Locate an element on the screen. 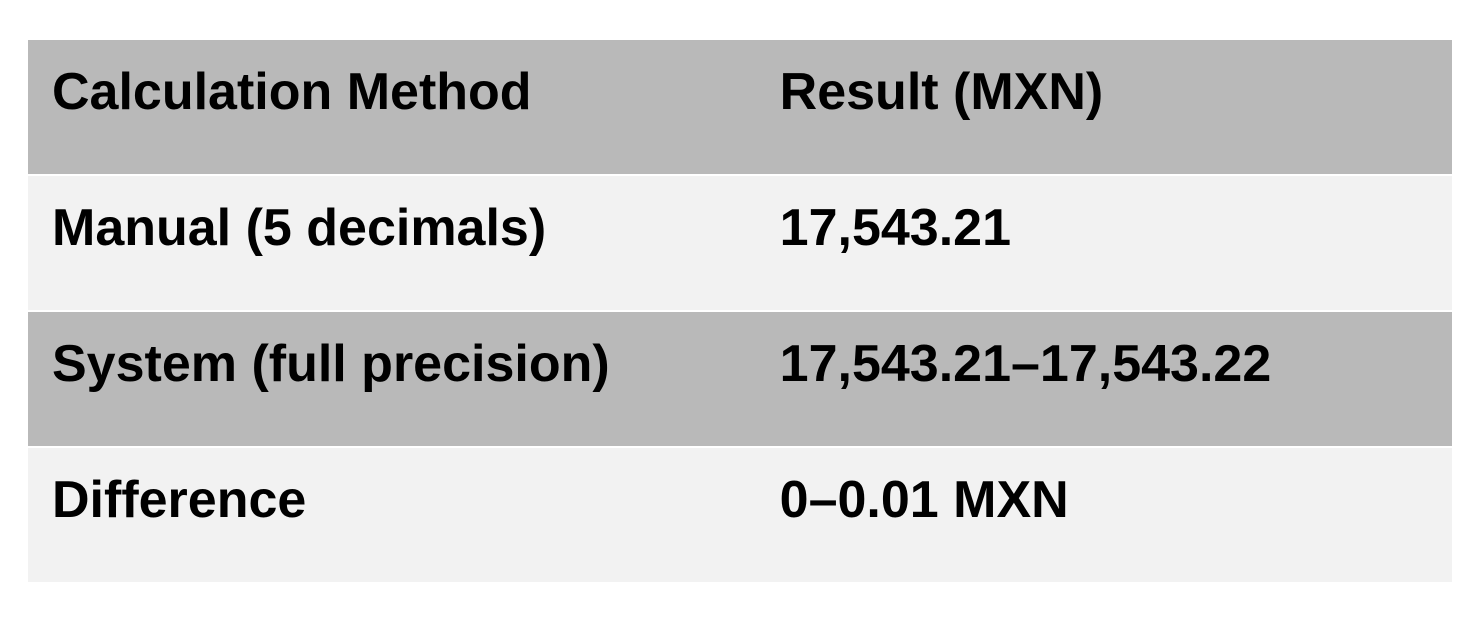 Image resolution: width=1476 pixels, height=626 pixels. cell-result-system: 17,543.21–17,543.22 is located at coordinates (1103, 378).